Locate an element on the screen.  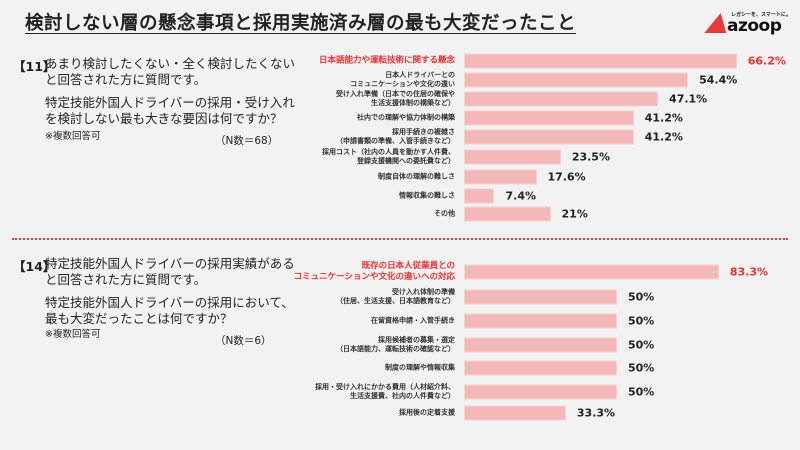
azoop-logo: レガシーを、スマートに。 azoop is located at coordinates (747, 23).